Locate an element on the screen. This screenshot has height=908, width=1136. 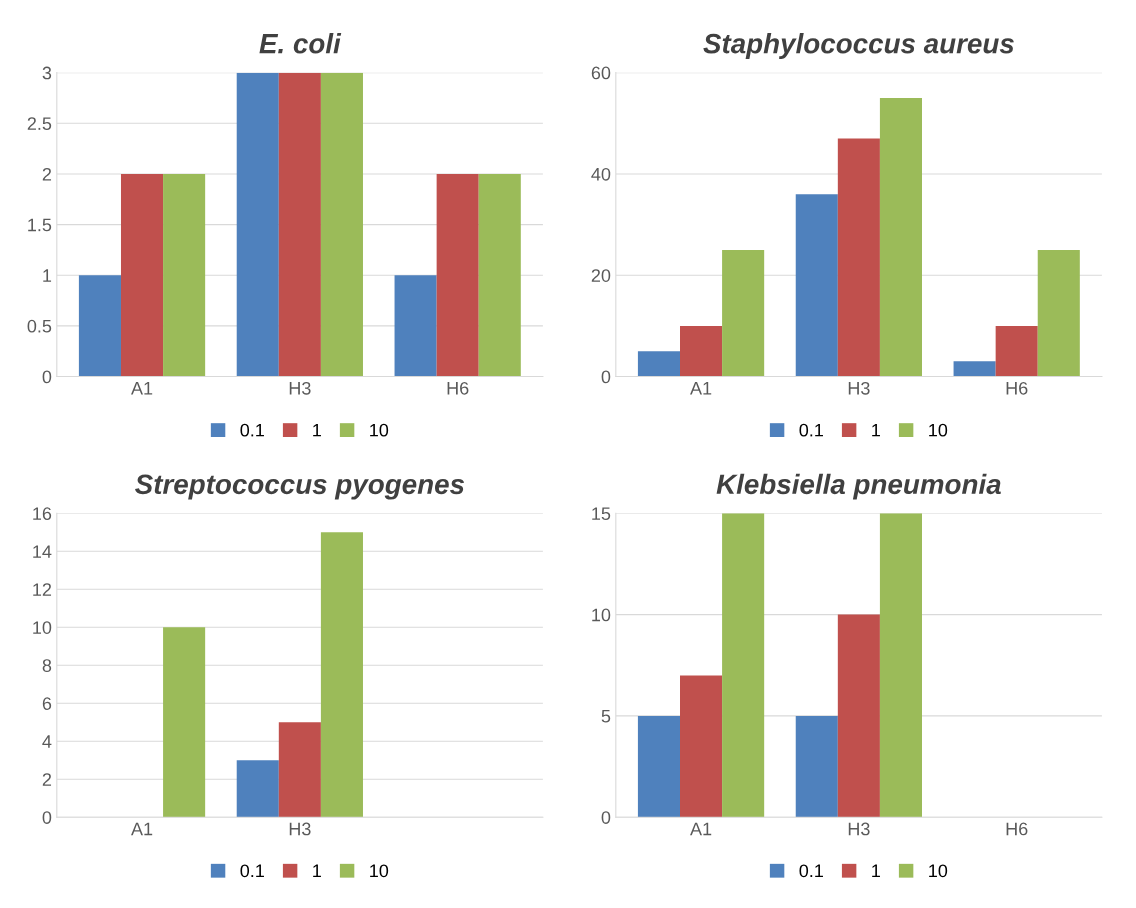
chart-title: Staphylococcus aureus is located at coordinates (858, 46).